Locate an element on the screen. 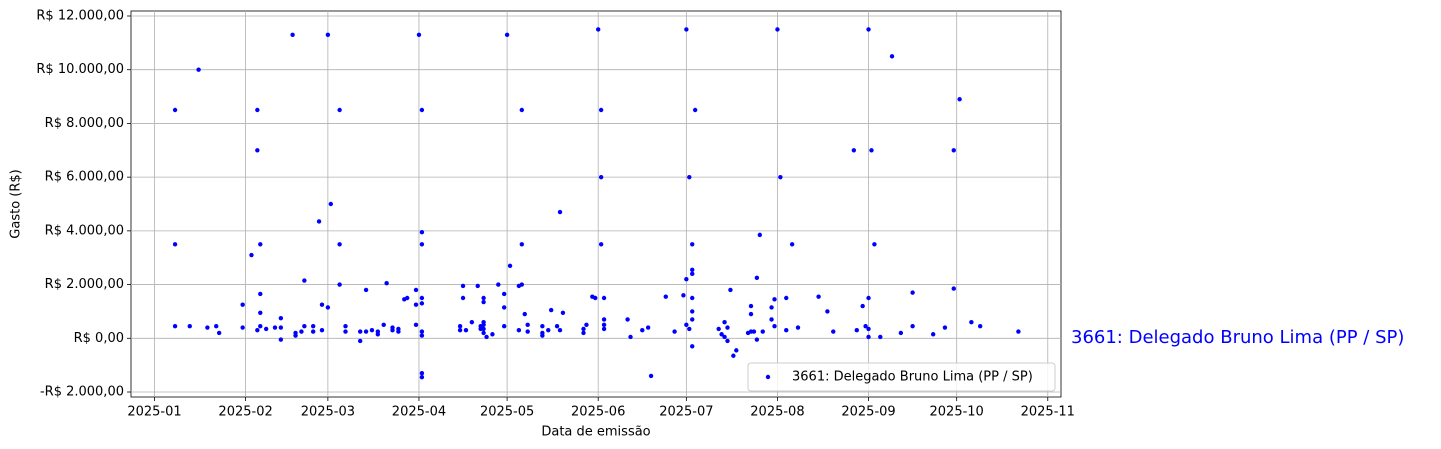  y-tick-label: R$ 4.000,00 is located at coordinates (84, 230).